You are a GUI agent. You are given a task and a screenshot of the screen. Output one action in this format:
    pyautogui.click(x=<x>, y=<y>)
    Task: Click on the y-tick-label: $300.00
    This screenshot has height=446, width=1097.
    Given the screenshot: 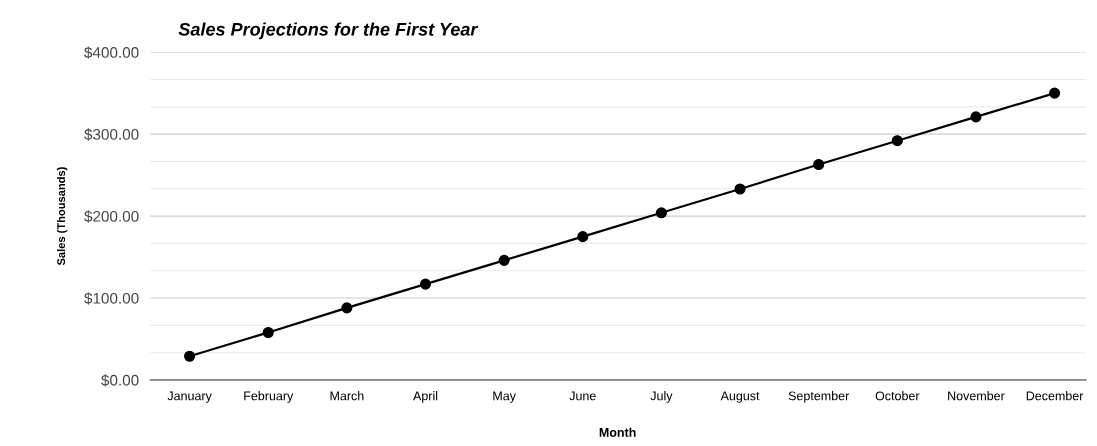 What is the action you would take?
    pyautogui.click(x=111, y=134)
    